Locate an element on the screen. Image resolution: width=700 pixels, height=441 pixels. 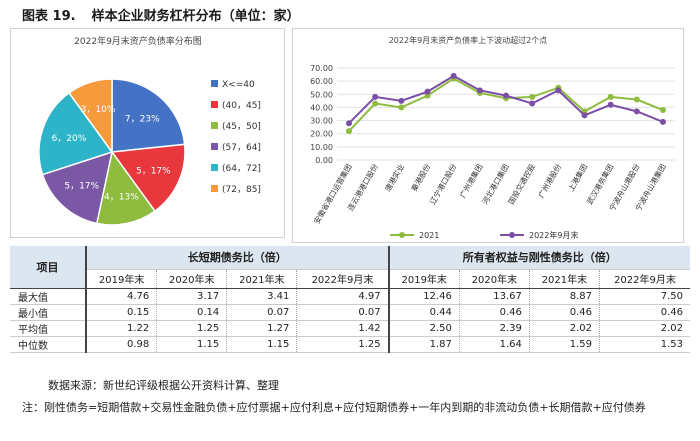
table-group-header-1: 长短期债务比（倍） is located at coordinates (237, 258).